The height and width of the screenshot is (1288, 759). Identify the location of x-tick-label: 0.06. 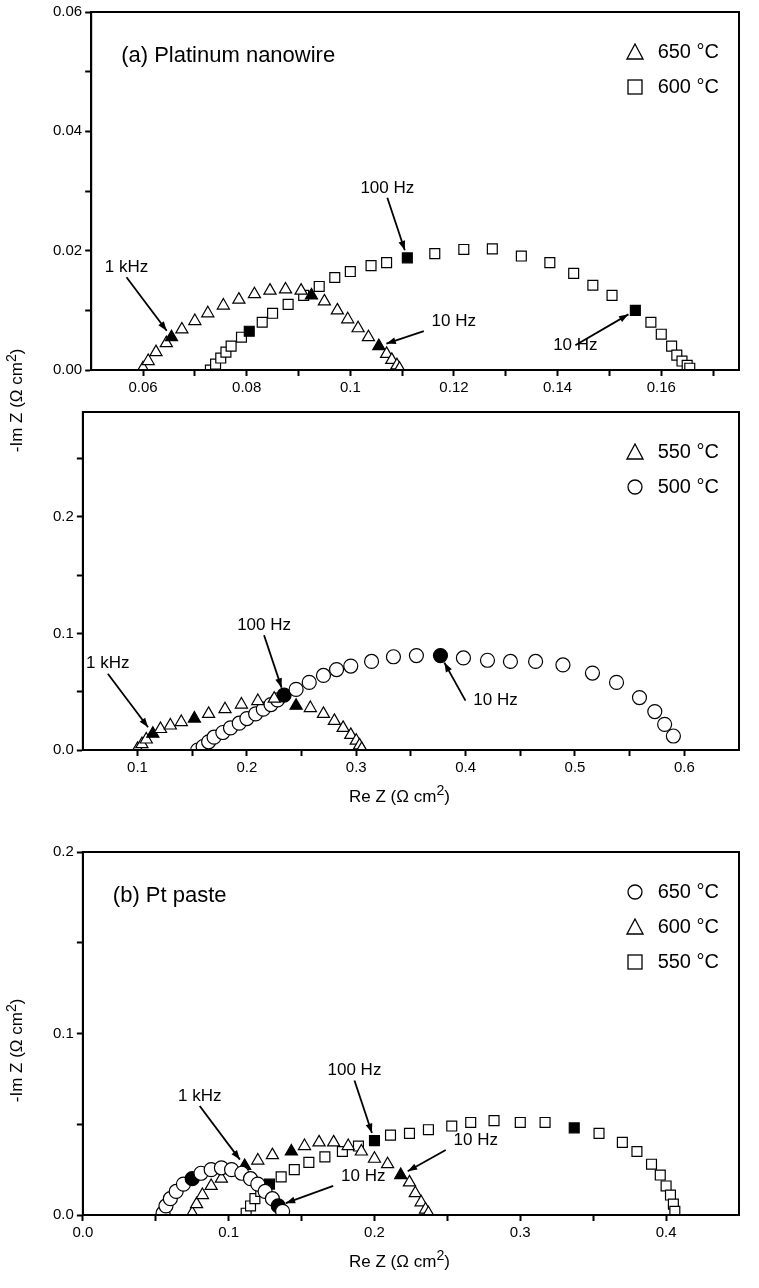
(143, 387).